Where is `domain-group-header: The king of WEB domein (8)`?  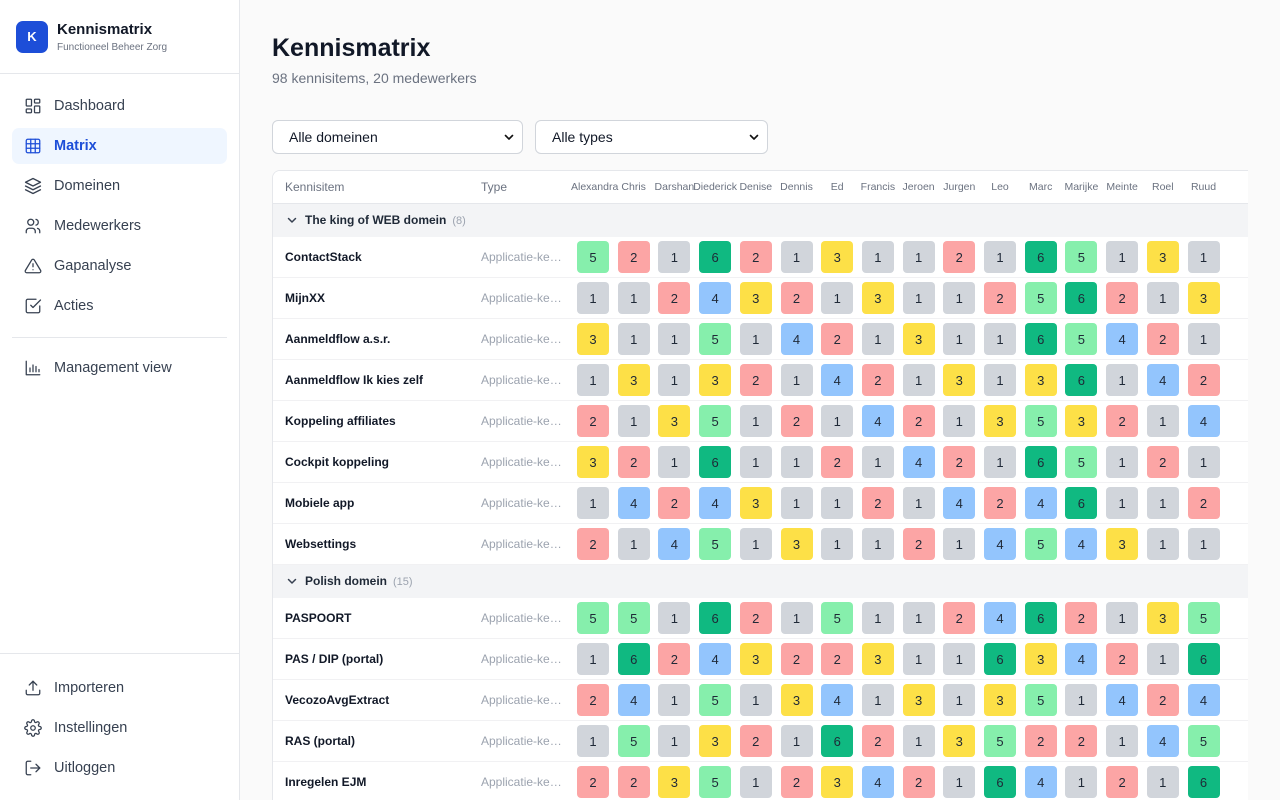 domain-group-header: The king of WEB domein (8) is located at coordinates (760, 220).